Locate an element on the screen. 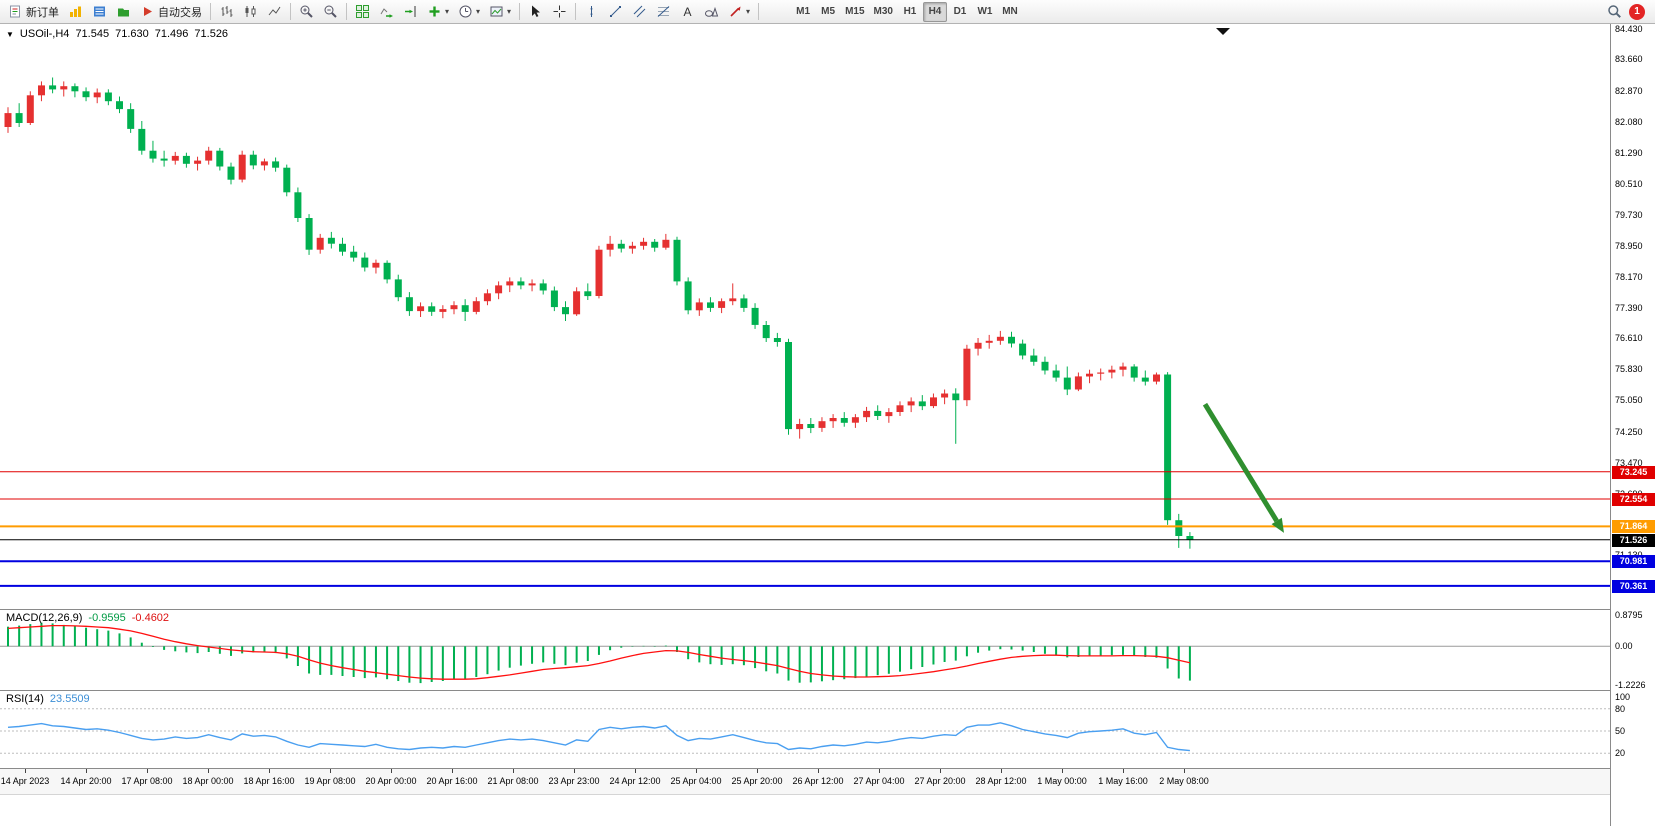 The image size is (1655, 826). templates-button: ▾ is located at coordinates (500, 12).